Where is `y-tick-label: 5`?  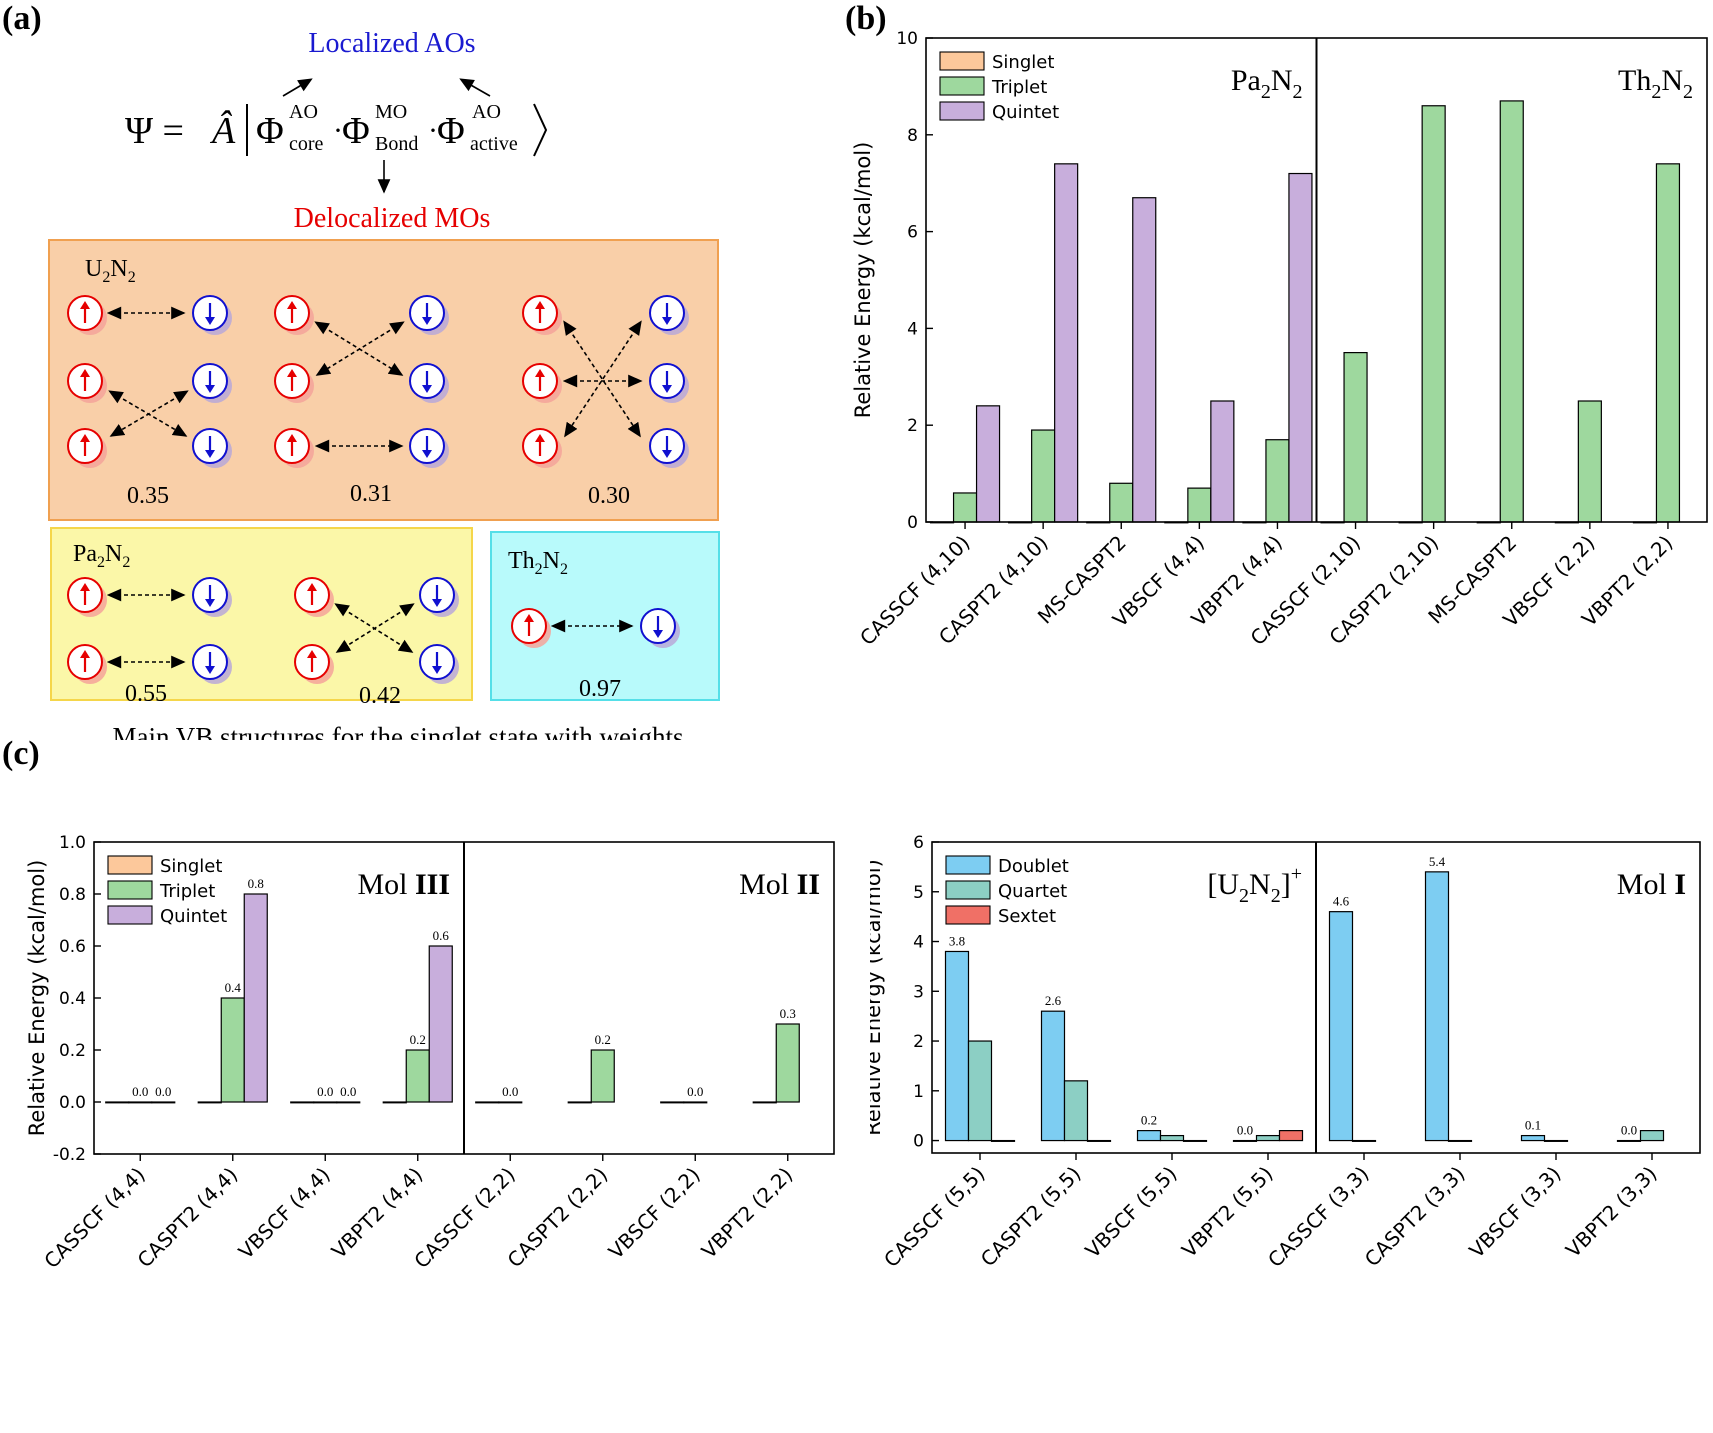 y-tick-label: 5 is located at coordinates (918, 893).